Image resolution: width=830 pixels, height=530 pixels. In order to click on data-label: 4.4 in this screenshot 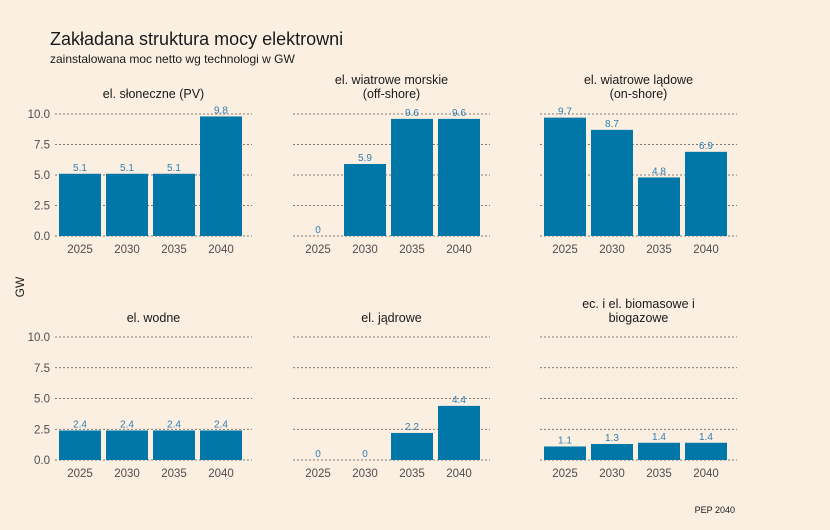, I will do `click(459, 400)`.